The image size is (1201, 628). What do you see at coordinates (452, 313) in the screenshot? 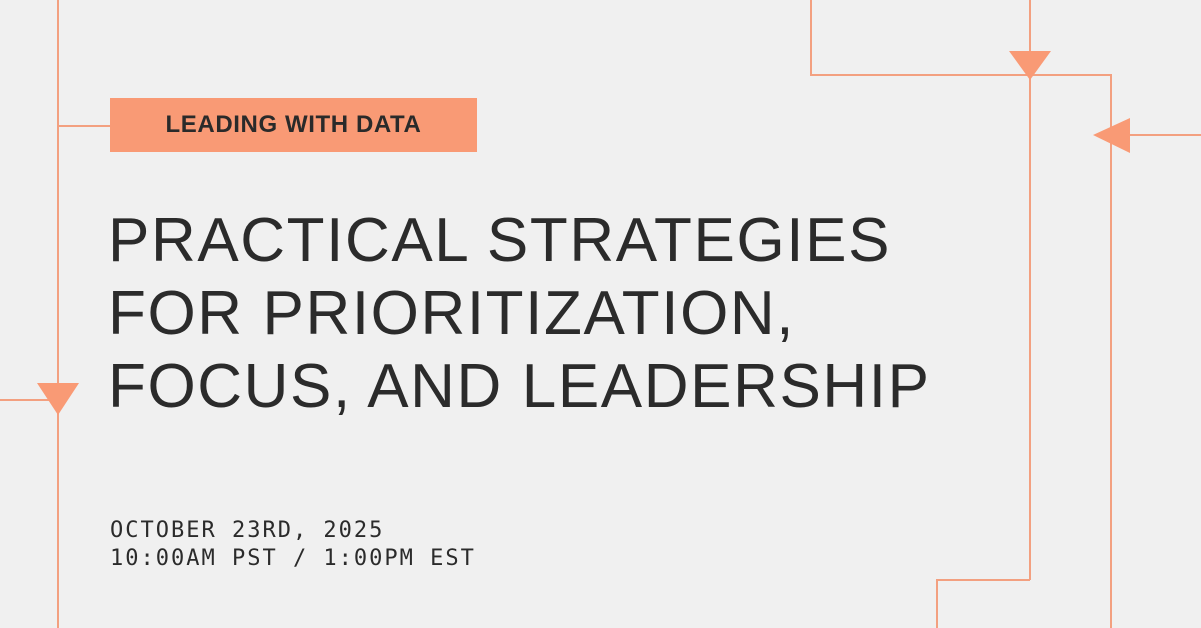
I see `title-line: FOR PRIORITIZATION,` at bounding box center [452, 313].